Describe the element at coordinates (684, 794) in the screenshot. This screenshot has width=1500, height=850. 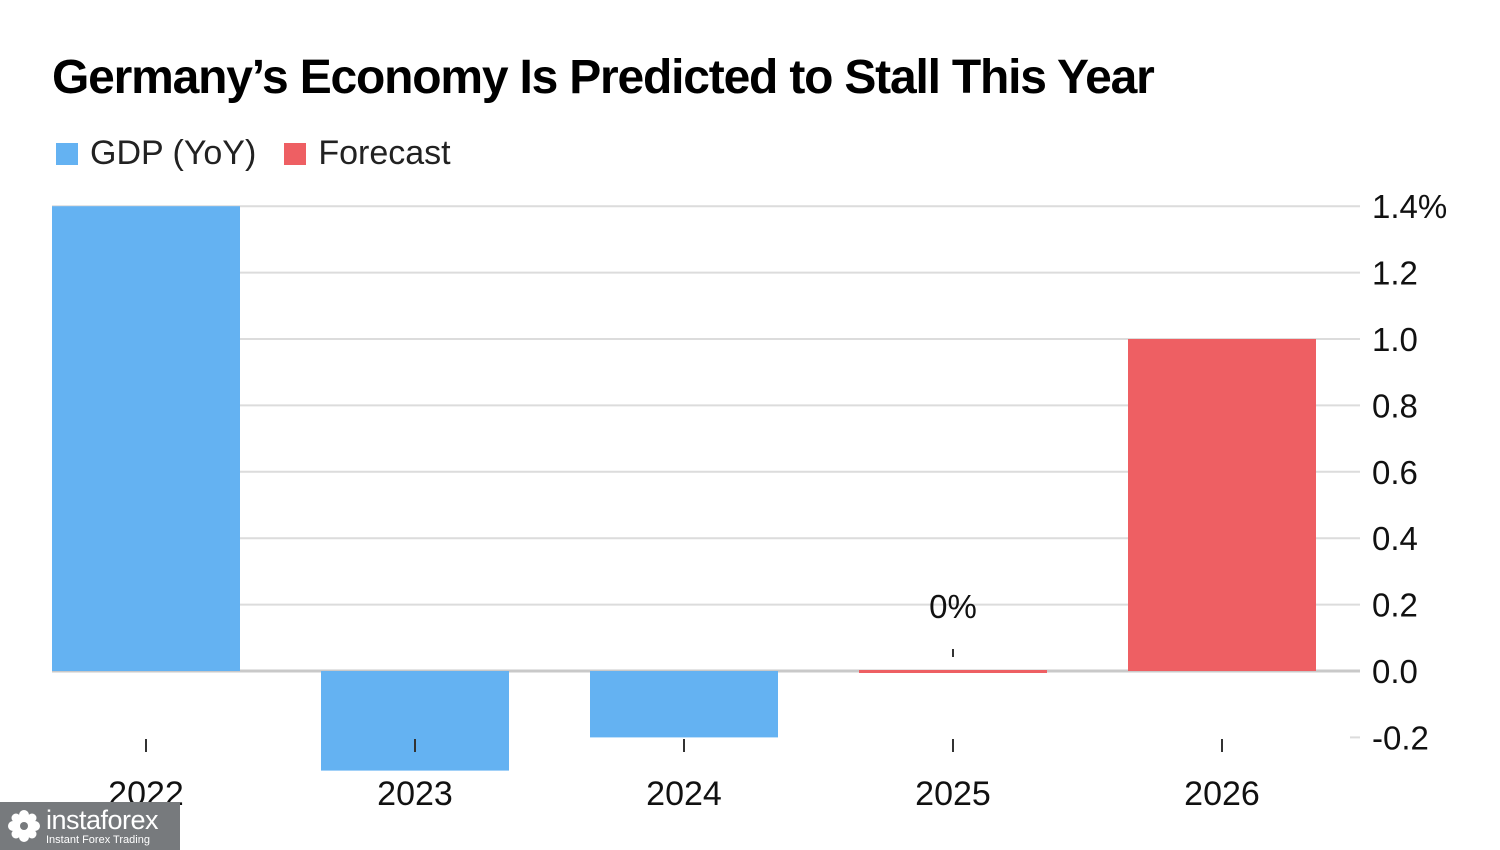
I see `x-tick-label: 2024` at that location.